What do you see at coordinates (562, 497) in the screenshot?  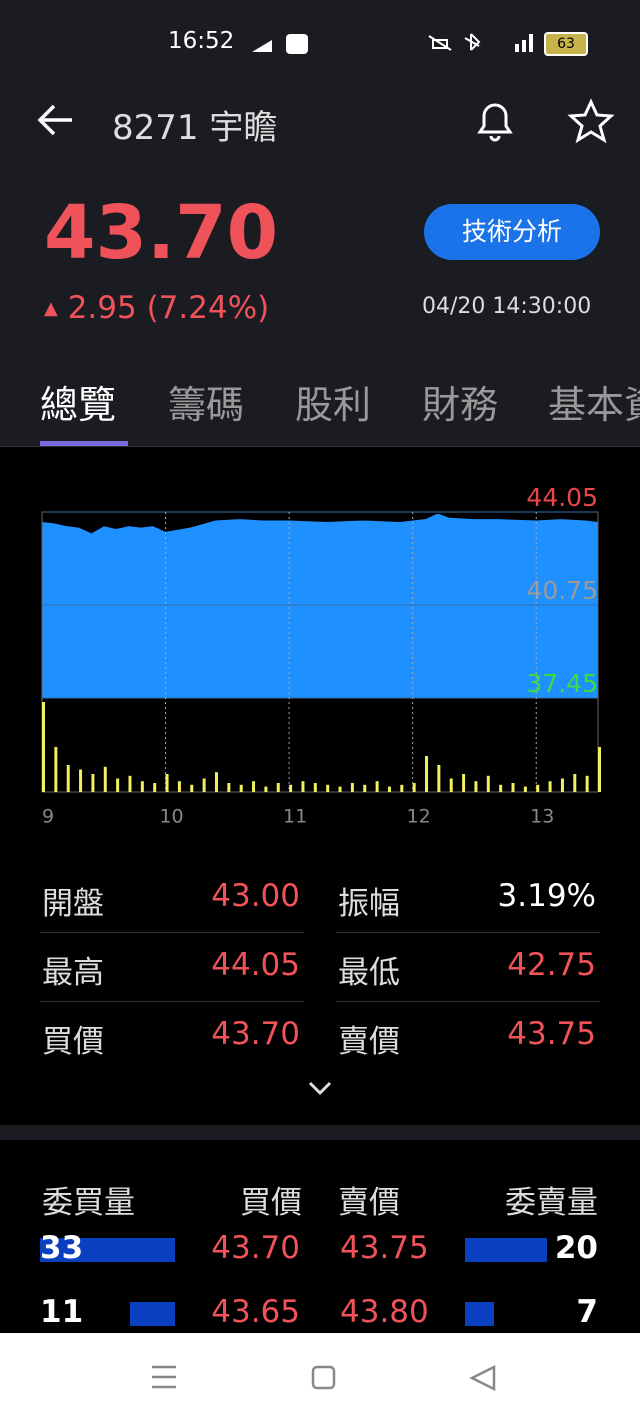 I see `y-tick-label: 44.05` at bounding box center [562, 497].